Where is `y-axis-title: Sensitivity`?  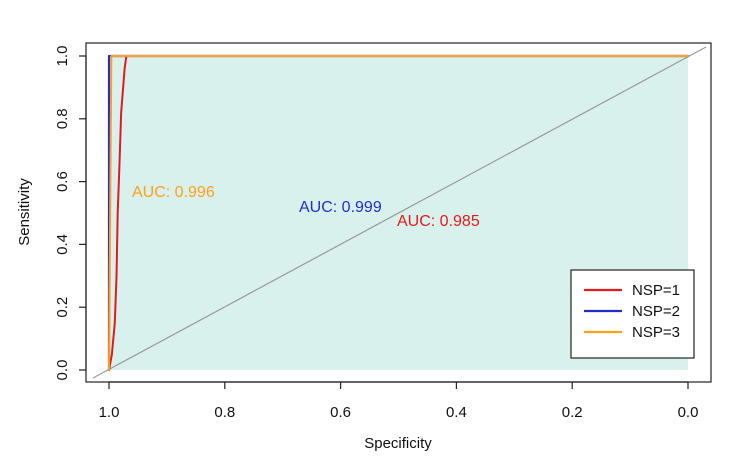
y-axis-title: Sensitivity is located at coordinates (24, 212).